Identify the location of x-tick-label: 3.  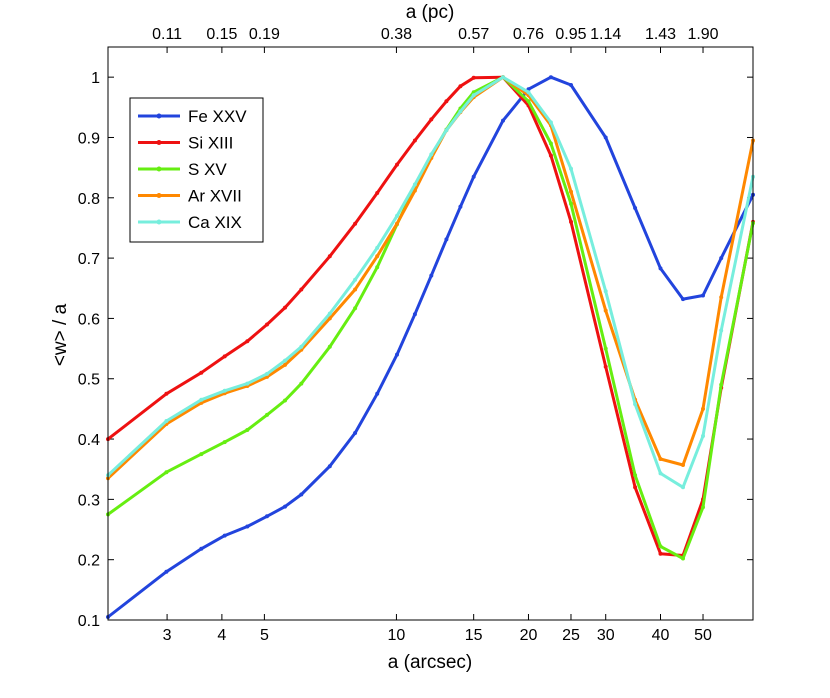
(167, 635).